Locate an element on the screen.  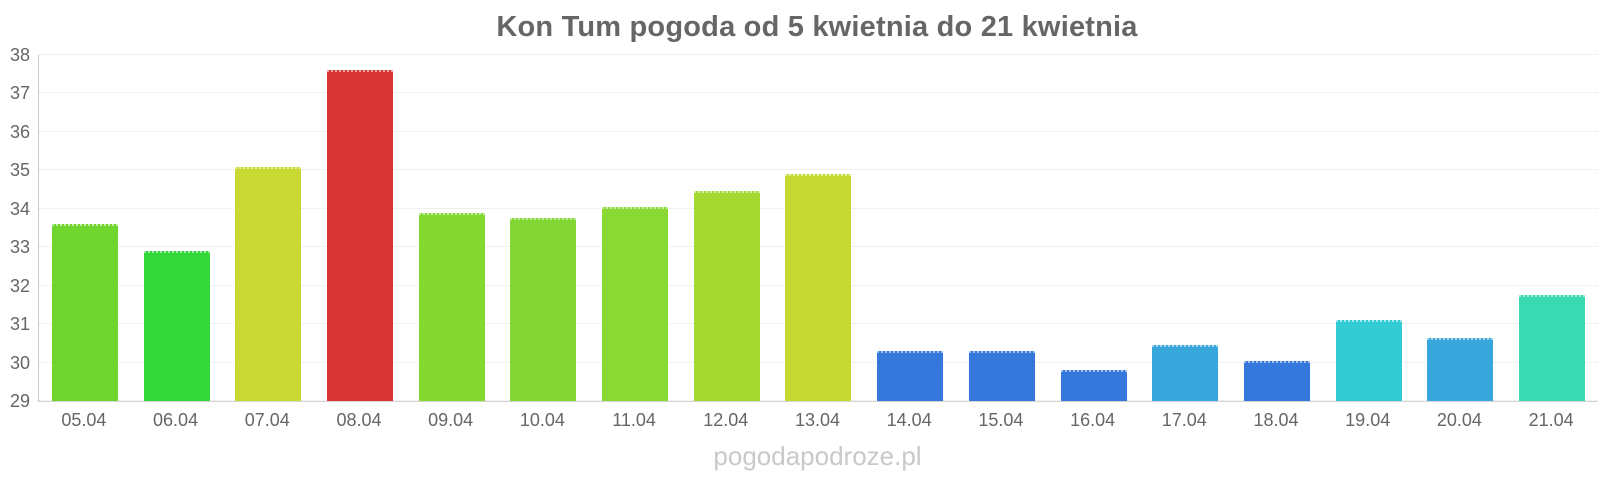
bar-14.04 is located at coordinates (910, 376).